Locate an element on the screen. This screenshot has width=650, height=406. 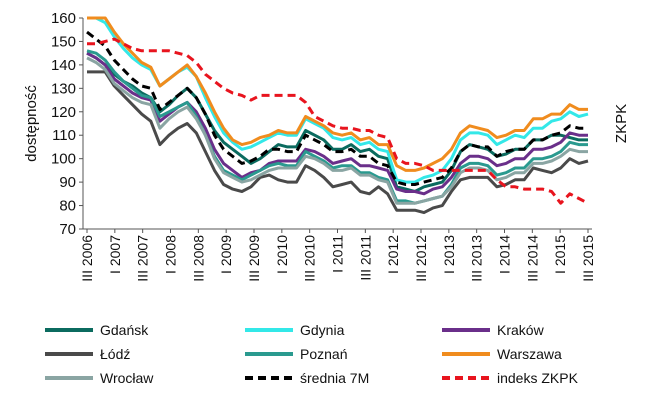
y2-axis-label: ZKPK is located at coordinates (621, 123).